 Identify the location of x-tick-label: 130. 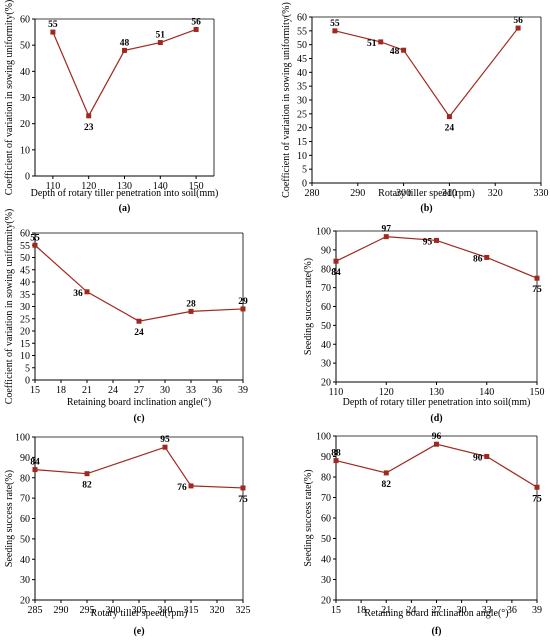
(436, 392).